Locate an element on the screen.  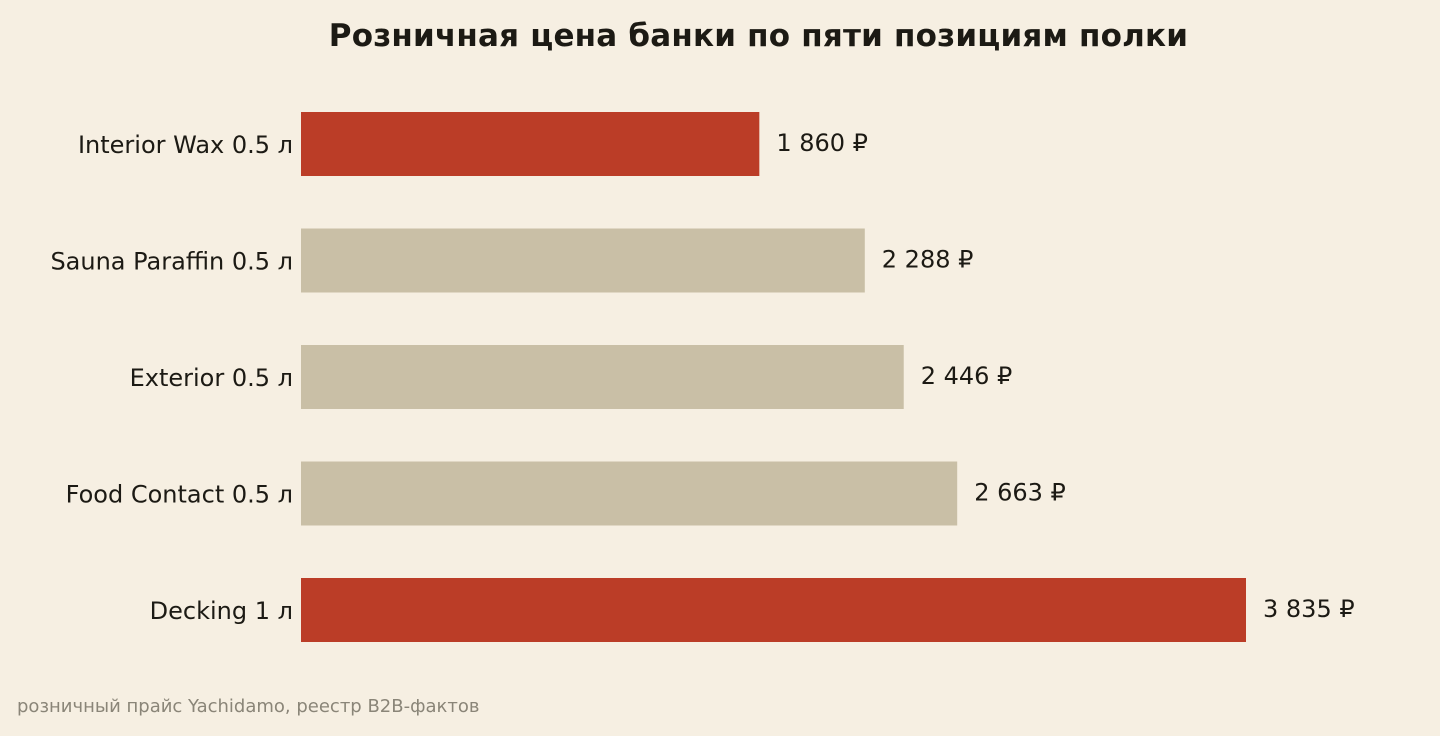
value-label: 2 288 ₽ is located at coordinates (928, 260).